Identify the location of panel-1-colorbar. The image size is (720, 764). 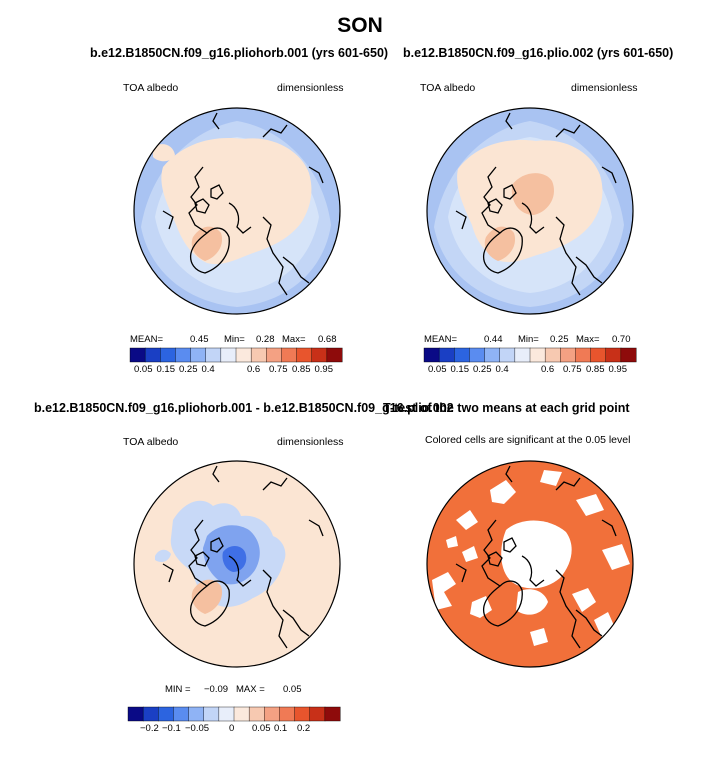
(236, 355).